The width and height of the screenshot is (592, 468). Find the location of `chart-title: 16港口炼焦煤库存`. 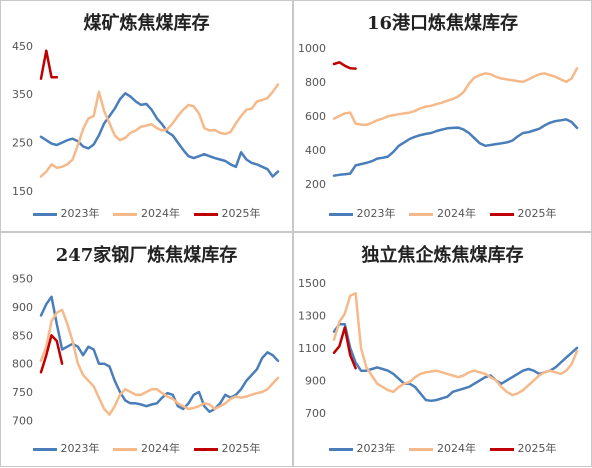

chart-title: 16港口炼焦煤库存 is located at coordinates (442, 23).